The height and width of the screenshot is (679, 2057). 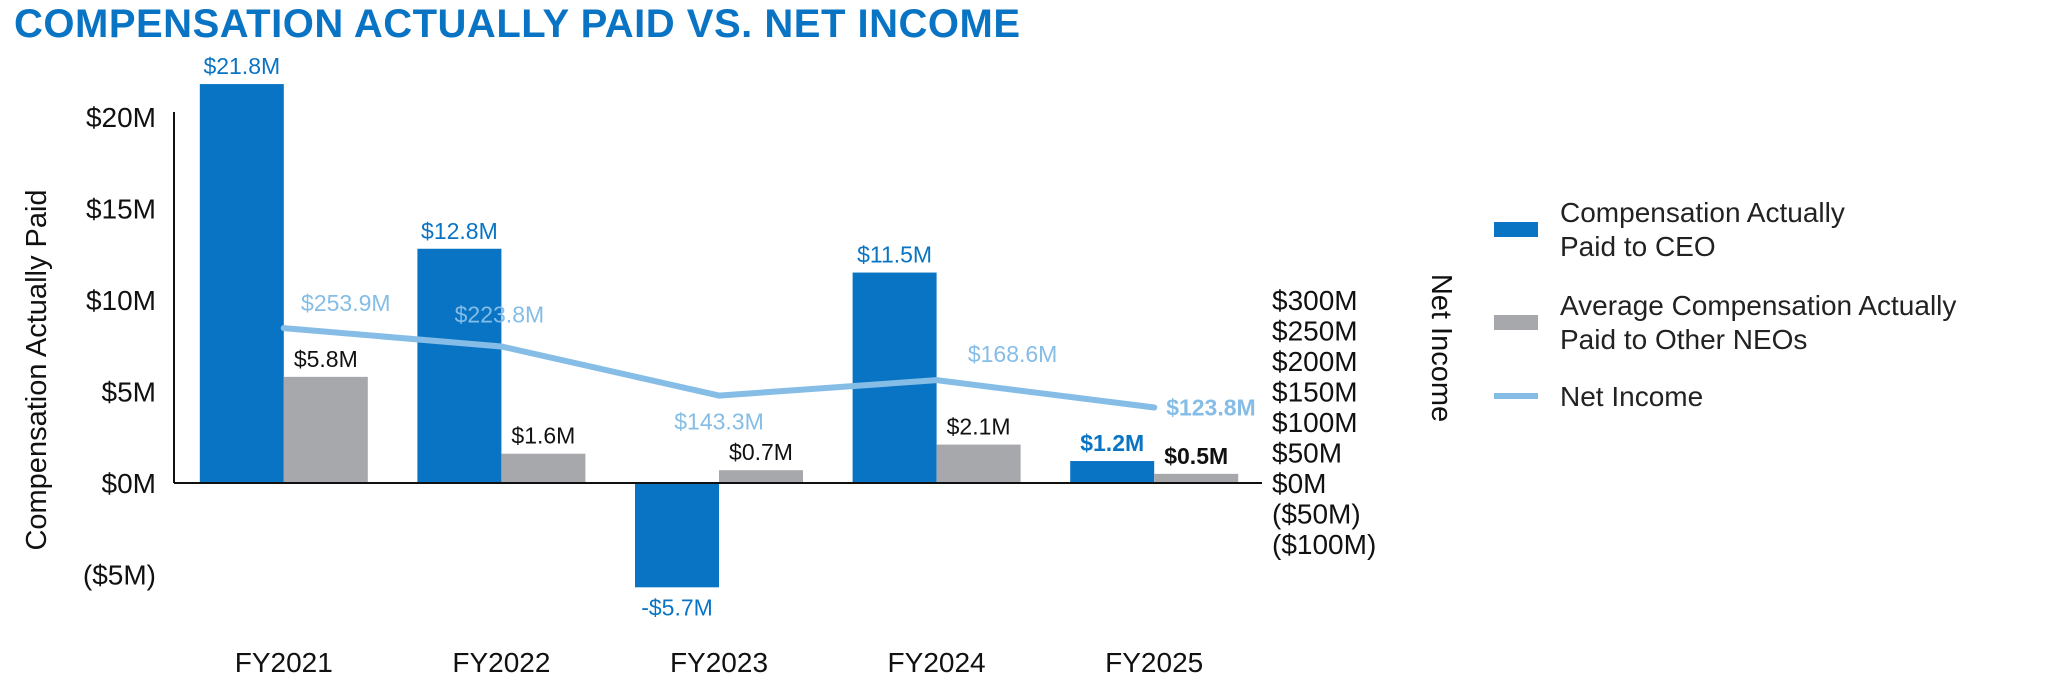 What do you see at coordinates (719, 368) in the screenshot?
I see `net-income-line` at bounding box center [719, 368].